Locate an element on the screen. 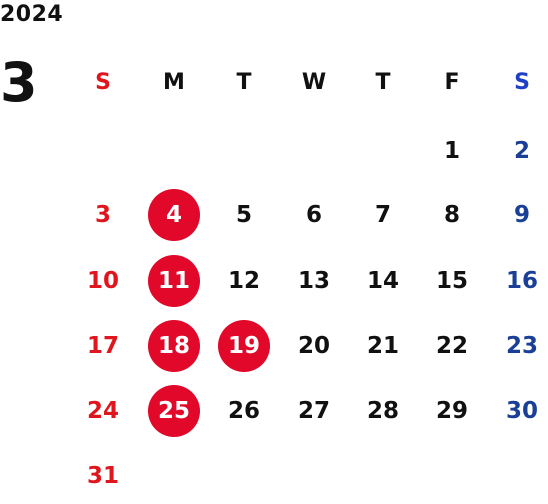  day-cell: 1 is located at coordinates (451, 151).